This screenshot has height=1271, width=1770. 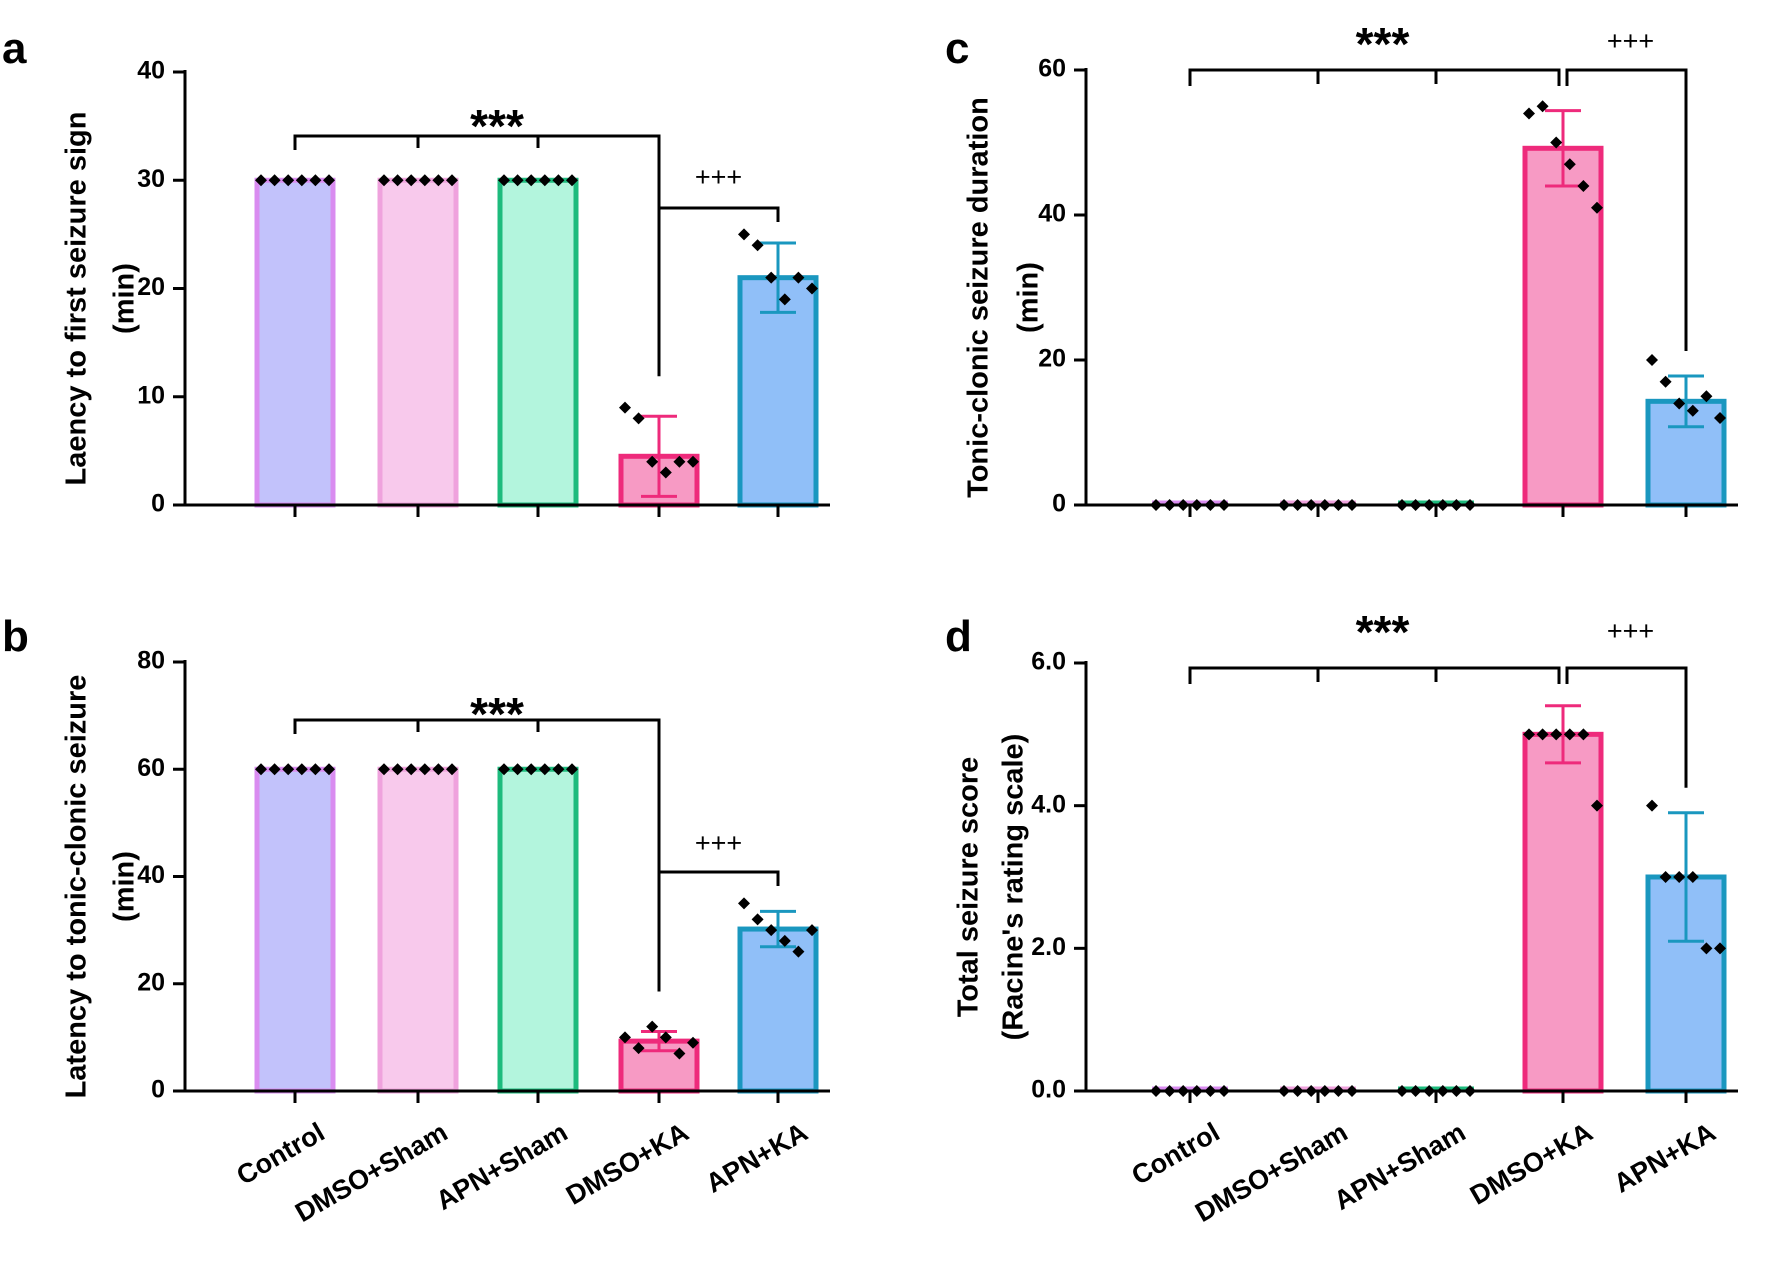 I want to click on y-tick-label-a: 30, so click(x=151, y=179).